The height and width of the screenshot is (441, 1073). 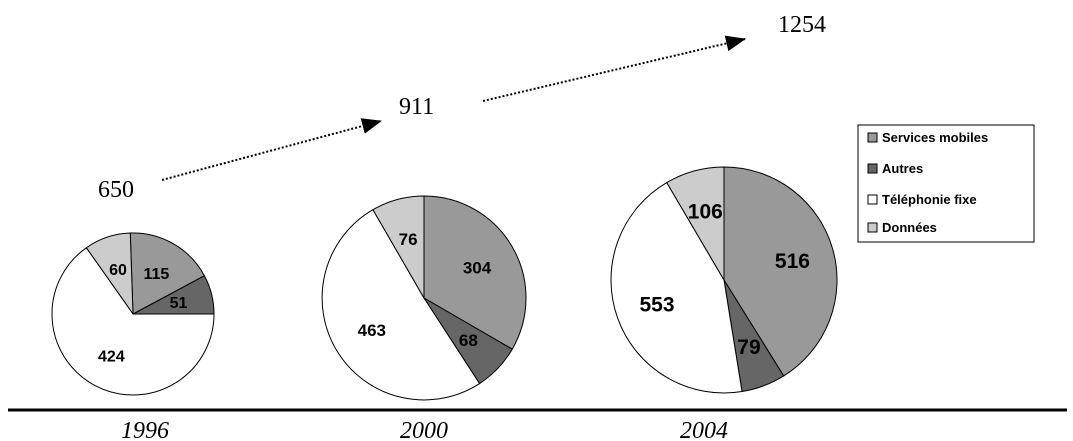 I want to click on slice-label-1996-services-mobiles: 115, so click(x=157, y=274).